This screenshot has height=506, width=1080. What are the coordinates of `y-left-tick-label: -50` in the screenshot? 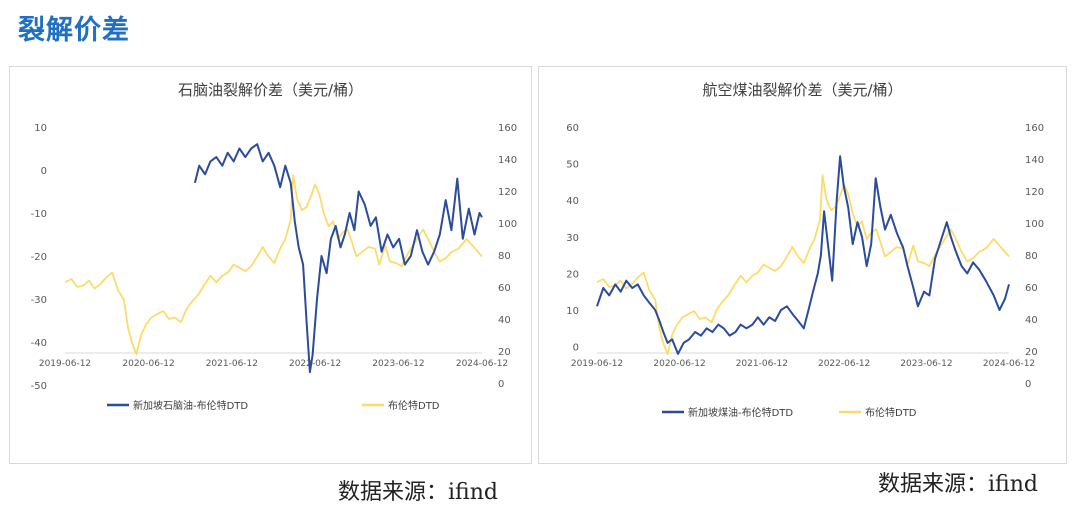 It's located at (39, 386).